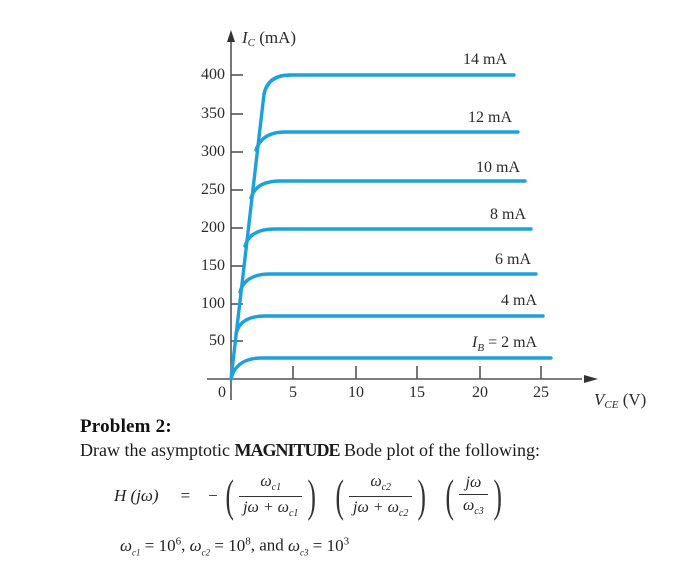  Describe the element at coordinates (381, 496) in the screenshot. I see `factor-2: ωc2 jω + ωc2` at that location.